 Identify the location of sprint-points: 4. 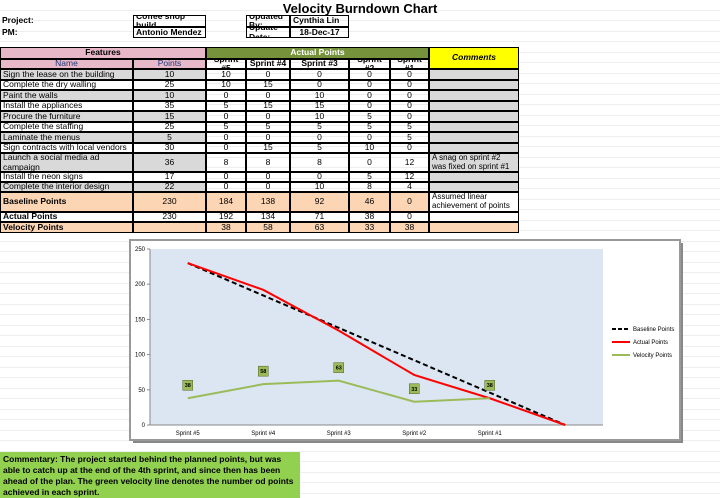
(409, 187).